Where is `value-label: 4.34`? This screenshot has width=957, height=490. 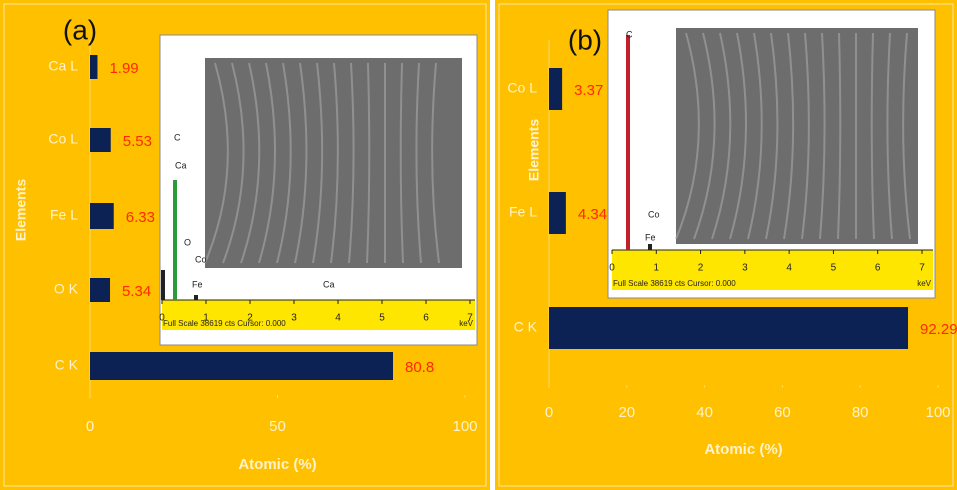
value-label: 4.34 is located at coordinates (592, 214).